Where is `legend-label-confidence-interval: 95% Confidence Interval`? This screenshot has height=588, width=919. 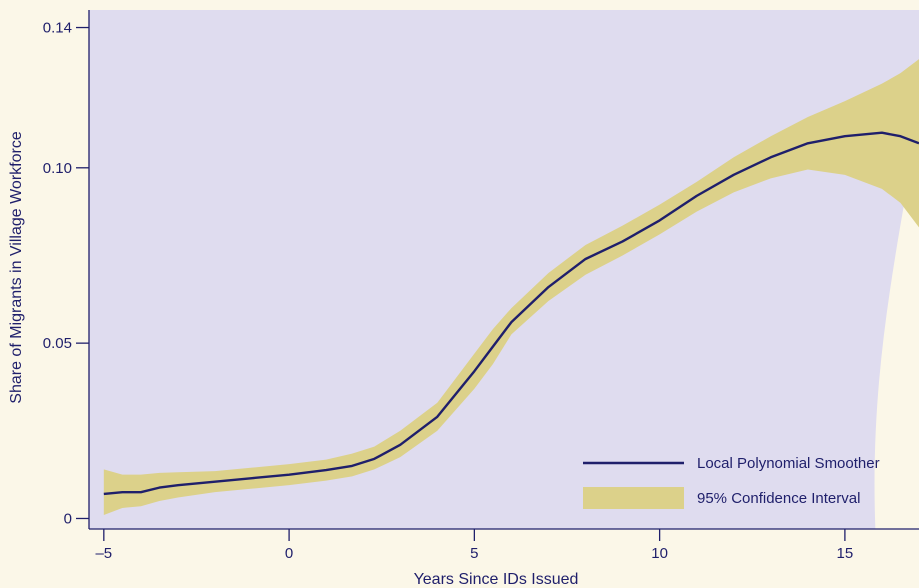
legend-label-confidence-interval: 95% Confidence Interval is located at coordinates (778, 498).